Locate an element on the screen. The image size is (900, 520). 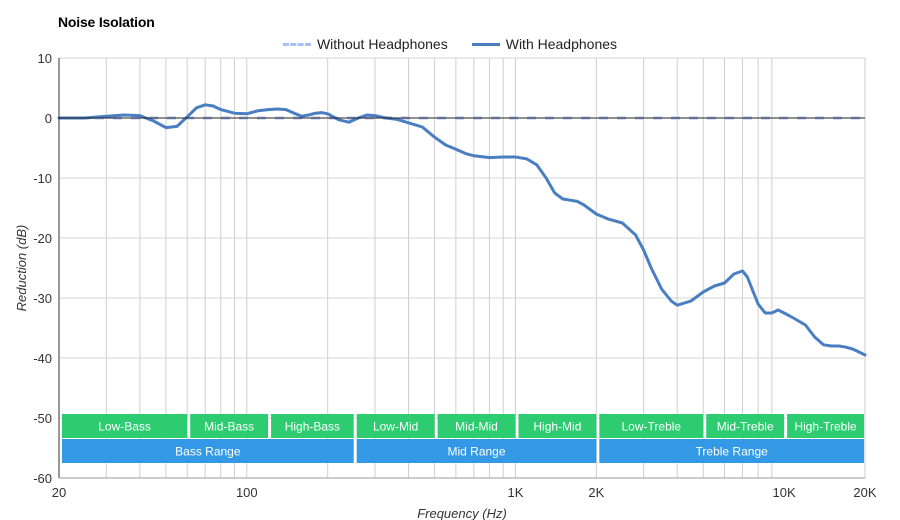
x-tick-label: 1K is located at coordinates (516, 492).